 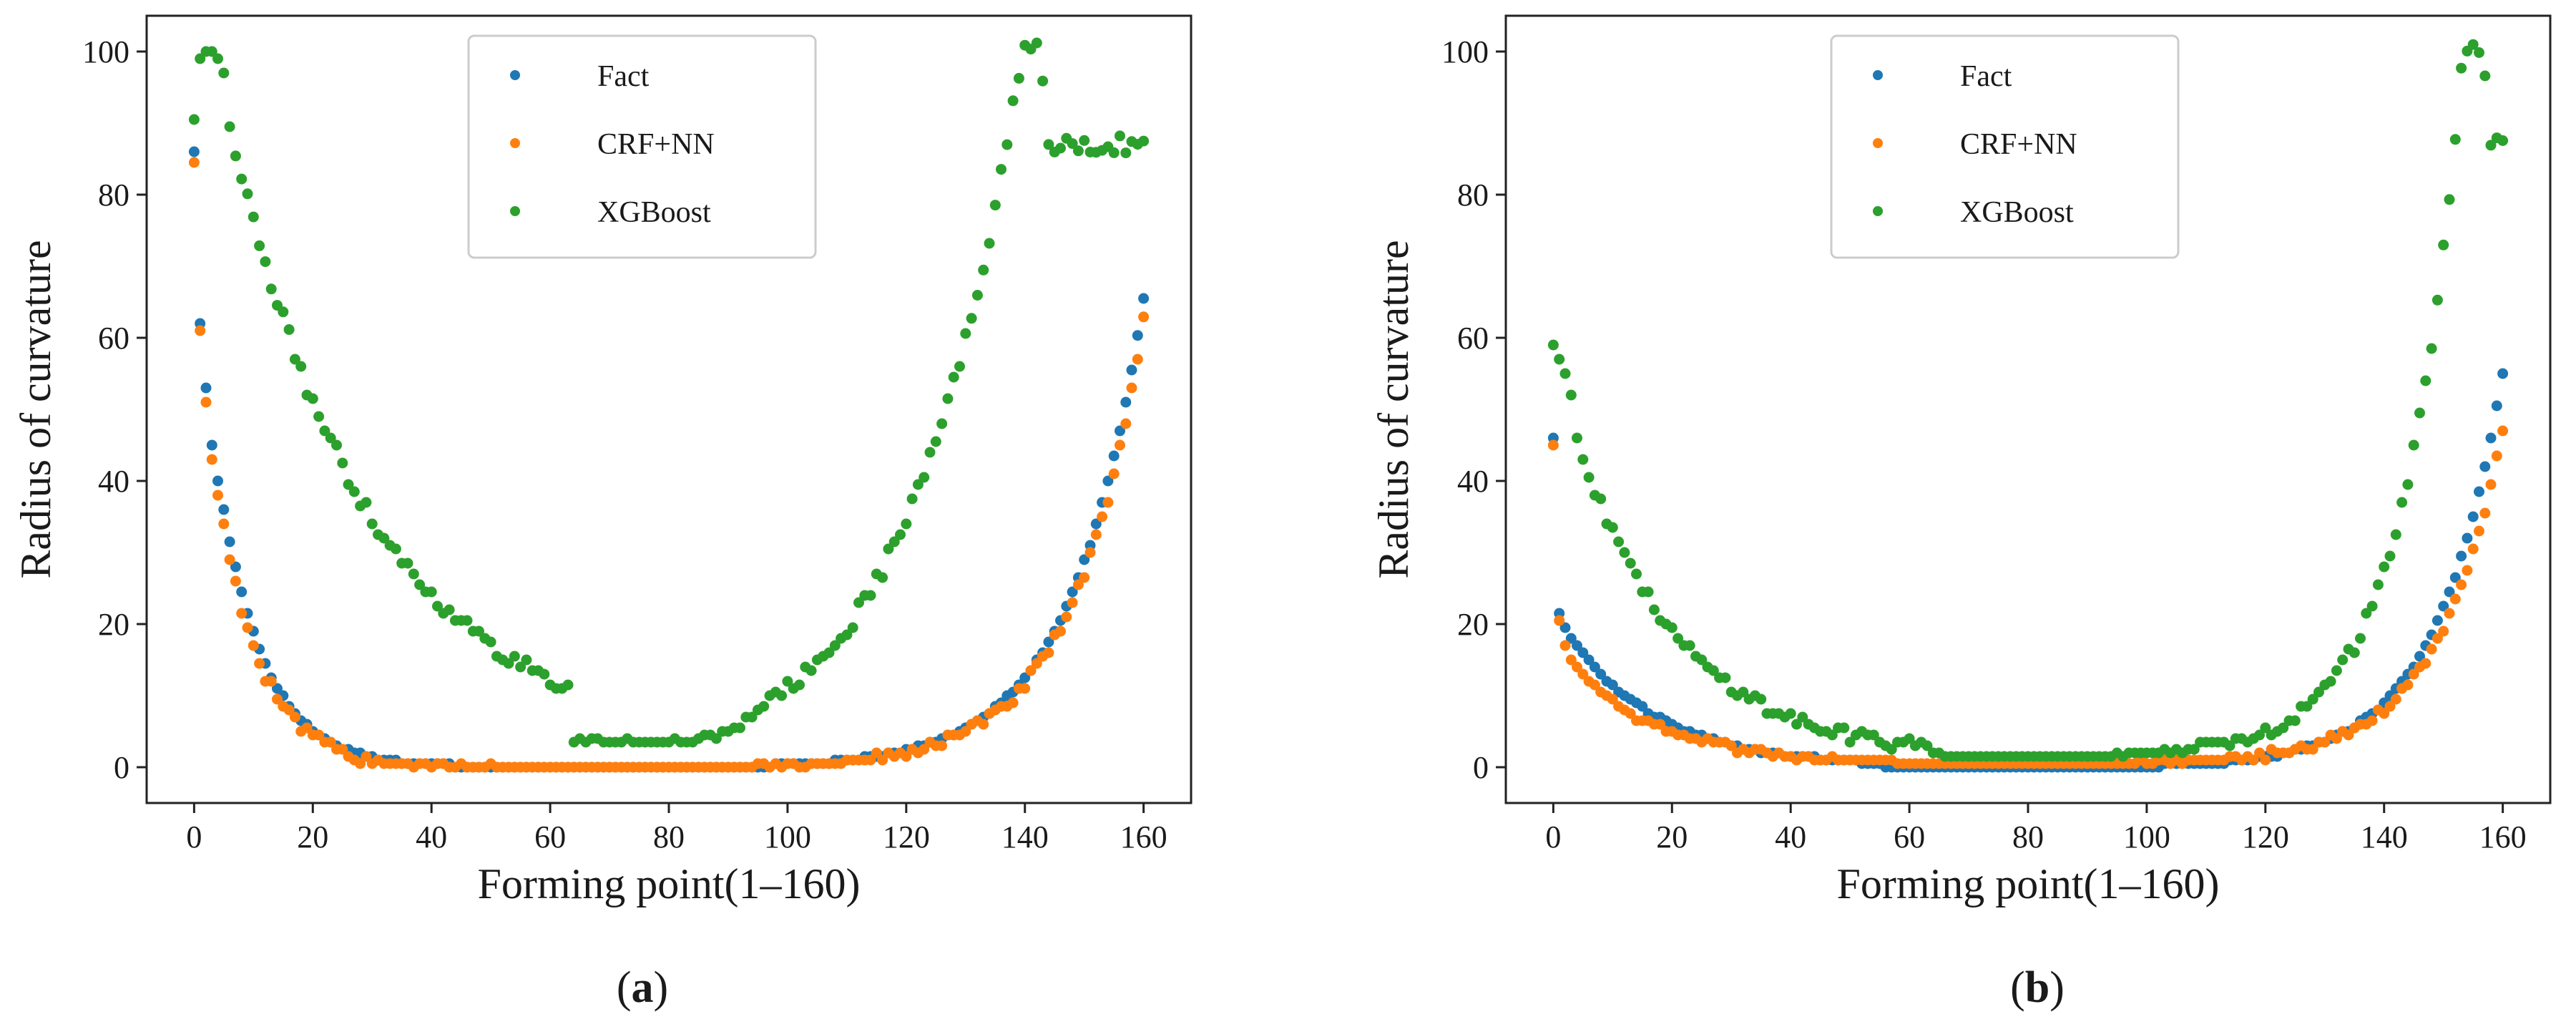 What do you see at coordinates (114, 624) in the screenshot?
I see `y-tick-label: 20` at bounding box center [114, 624].